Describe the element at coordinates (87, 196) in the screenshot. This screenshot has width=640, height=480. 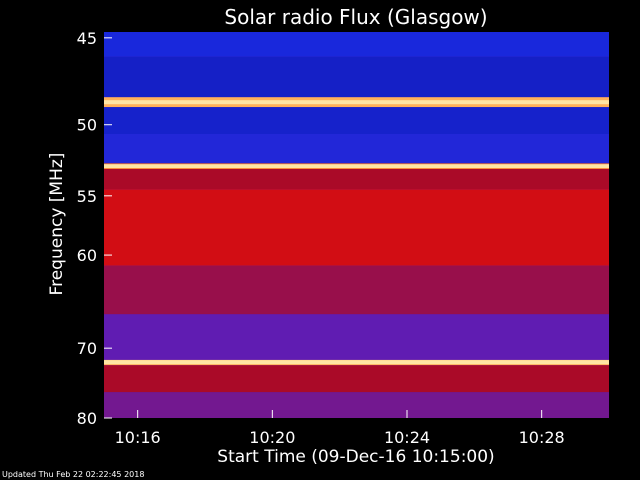
I see `y-tick-label-2: 55` at that location.